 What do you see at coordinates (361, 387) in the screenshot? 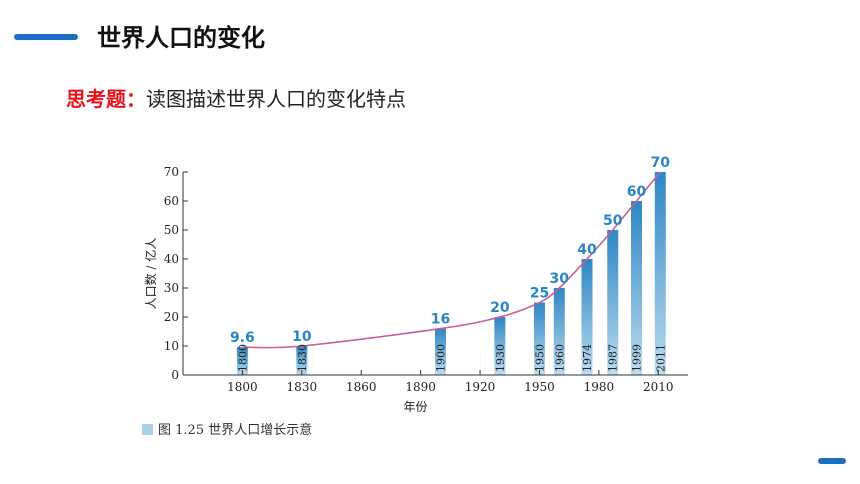
I see `x-tick-label: 1860` at bounding box center [361, 387].